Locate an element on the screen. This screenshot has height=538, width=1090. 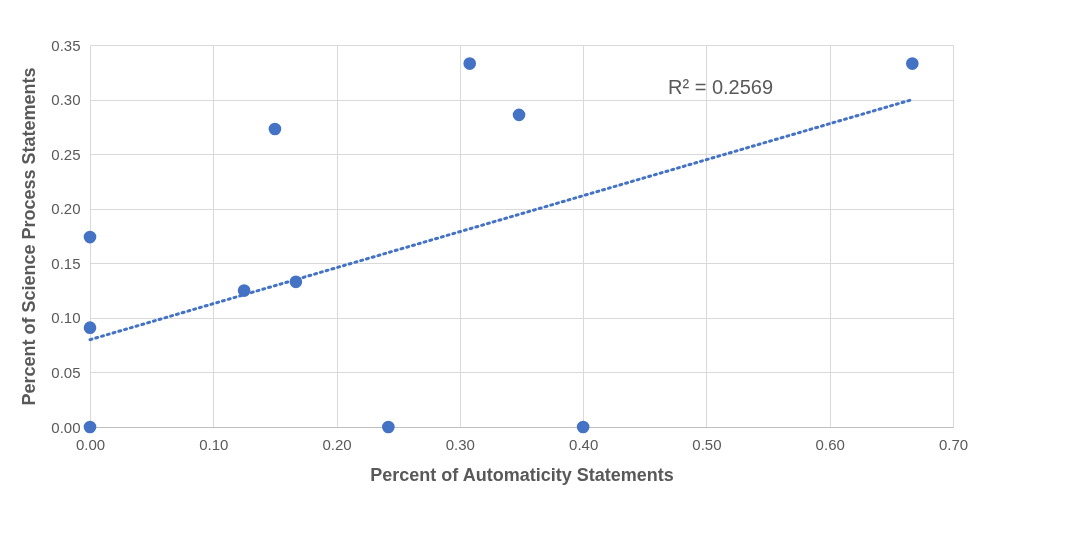
x-axis-title: Percent of Automaticity Statements is located at coordinates (522, 474).